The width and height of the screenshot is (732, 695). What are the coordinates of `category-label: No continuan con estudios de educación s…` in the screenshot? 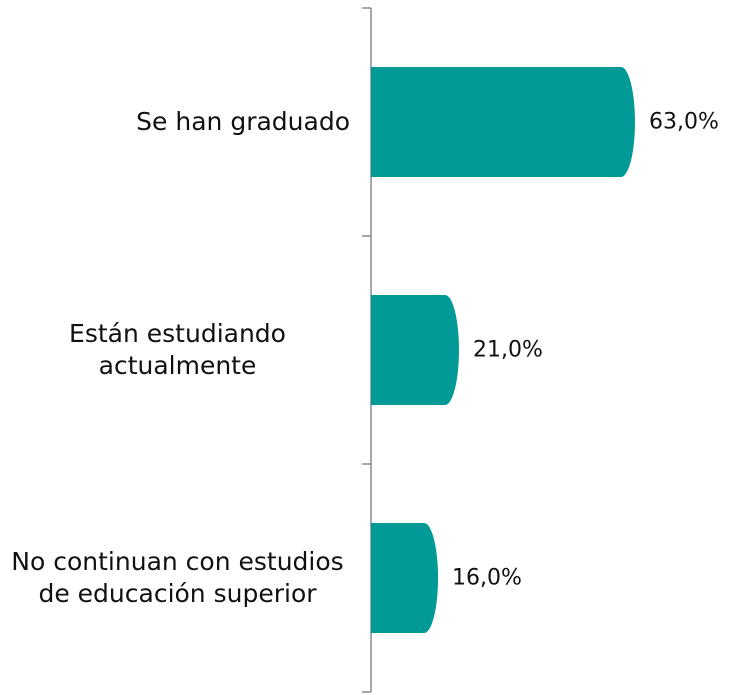 It's located at (177, 577).